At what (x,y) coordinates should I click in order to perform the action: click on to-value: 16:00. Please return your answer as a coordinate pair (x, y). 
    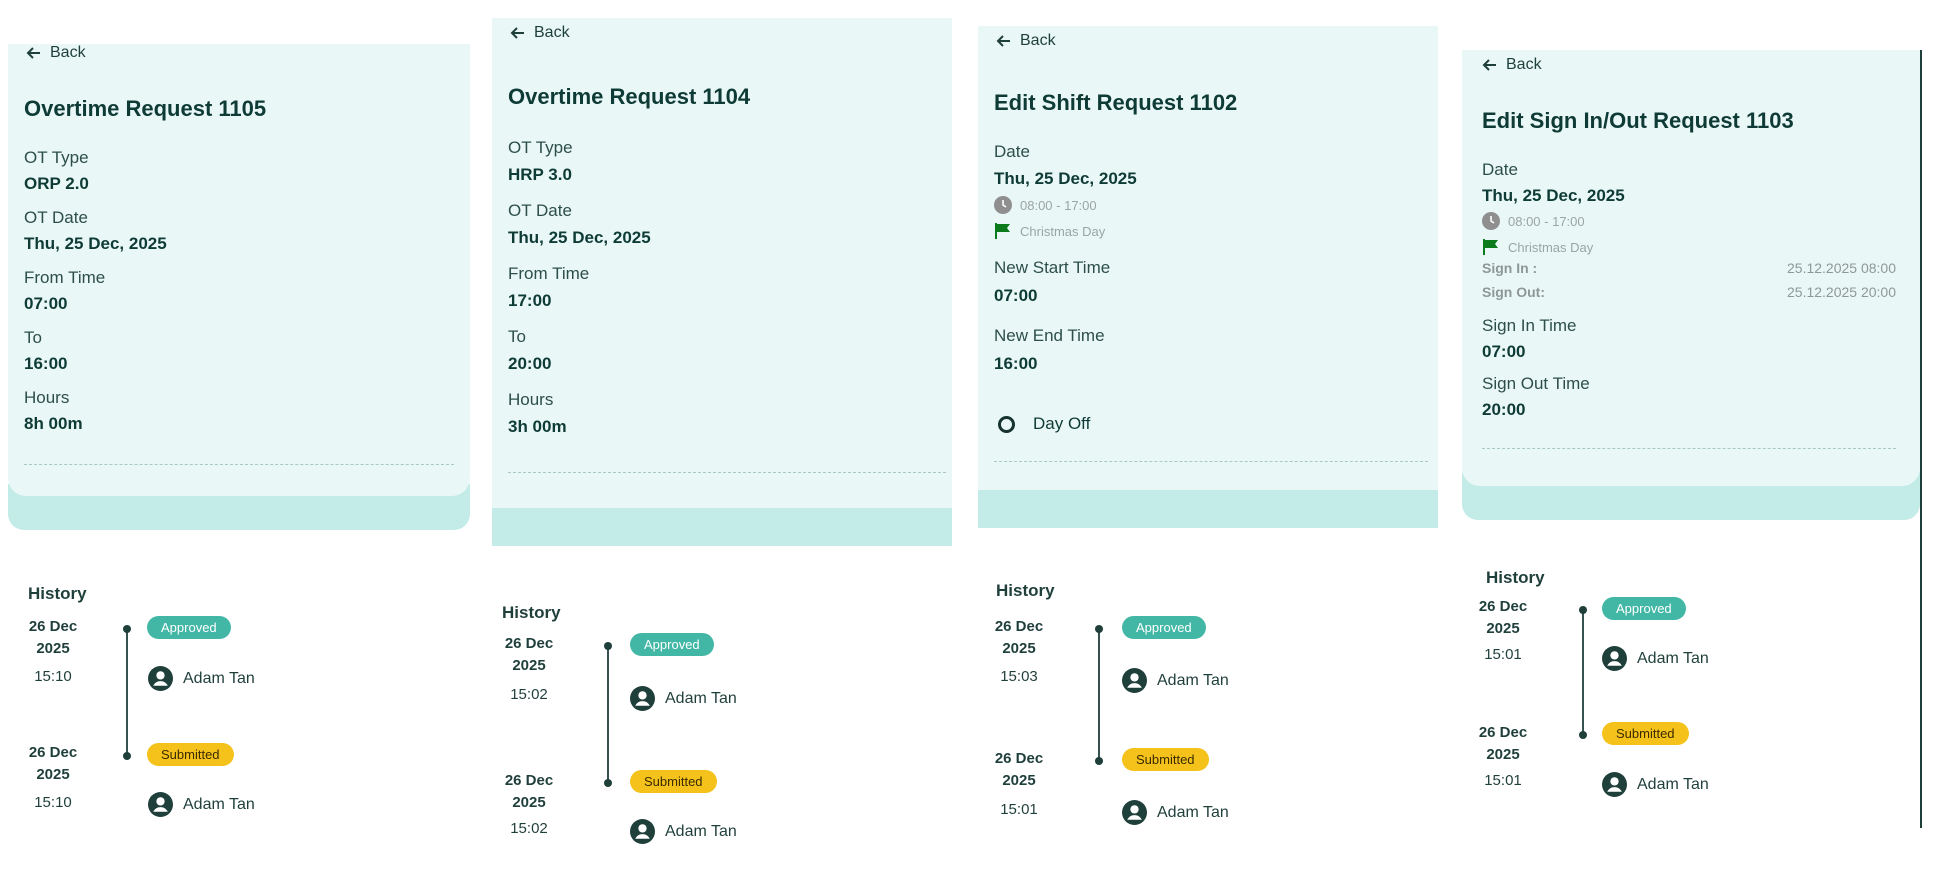
    Looking at the image, I should click on (46, 363).